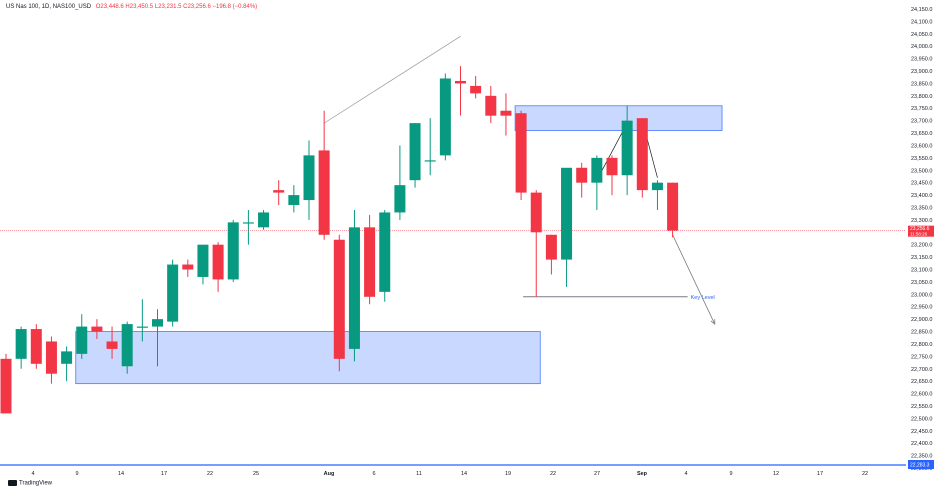 The height and width of the screenshot is (492, 936). What do you see at coordinates (30, 483) in the screenshot?
I see `tradingview-brand: TradingView` at bounding box center [30, 483].